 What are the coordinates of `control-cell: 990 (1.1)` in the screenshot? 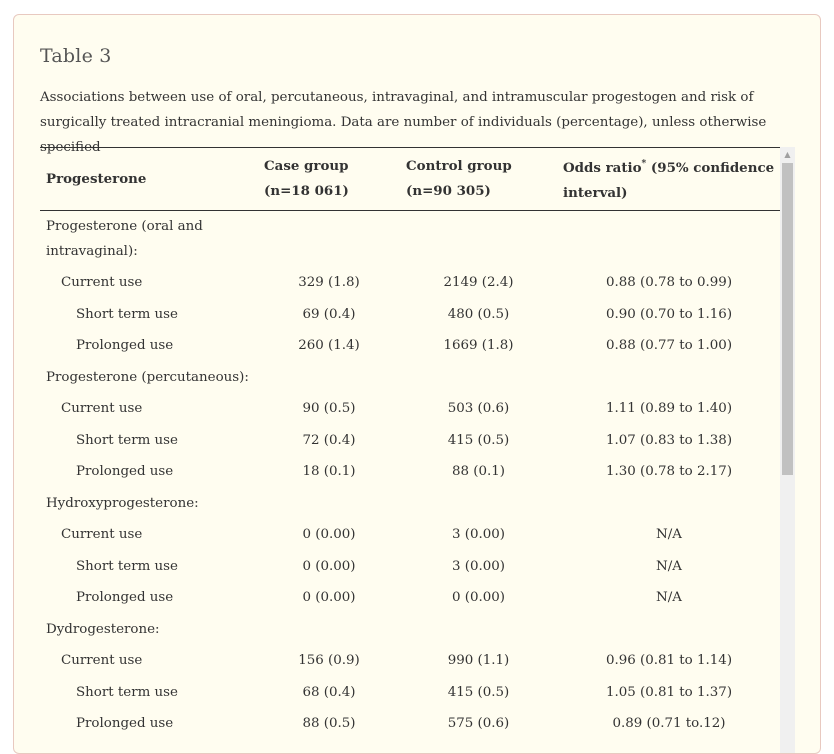 It's located at (478, 661).